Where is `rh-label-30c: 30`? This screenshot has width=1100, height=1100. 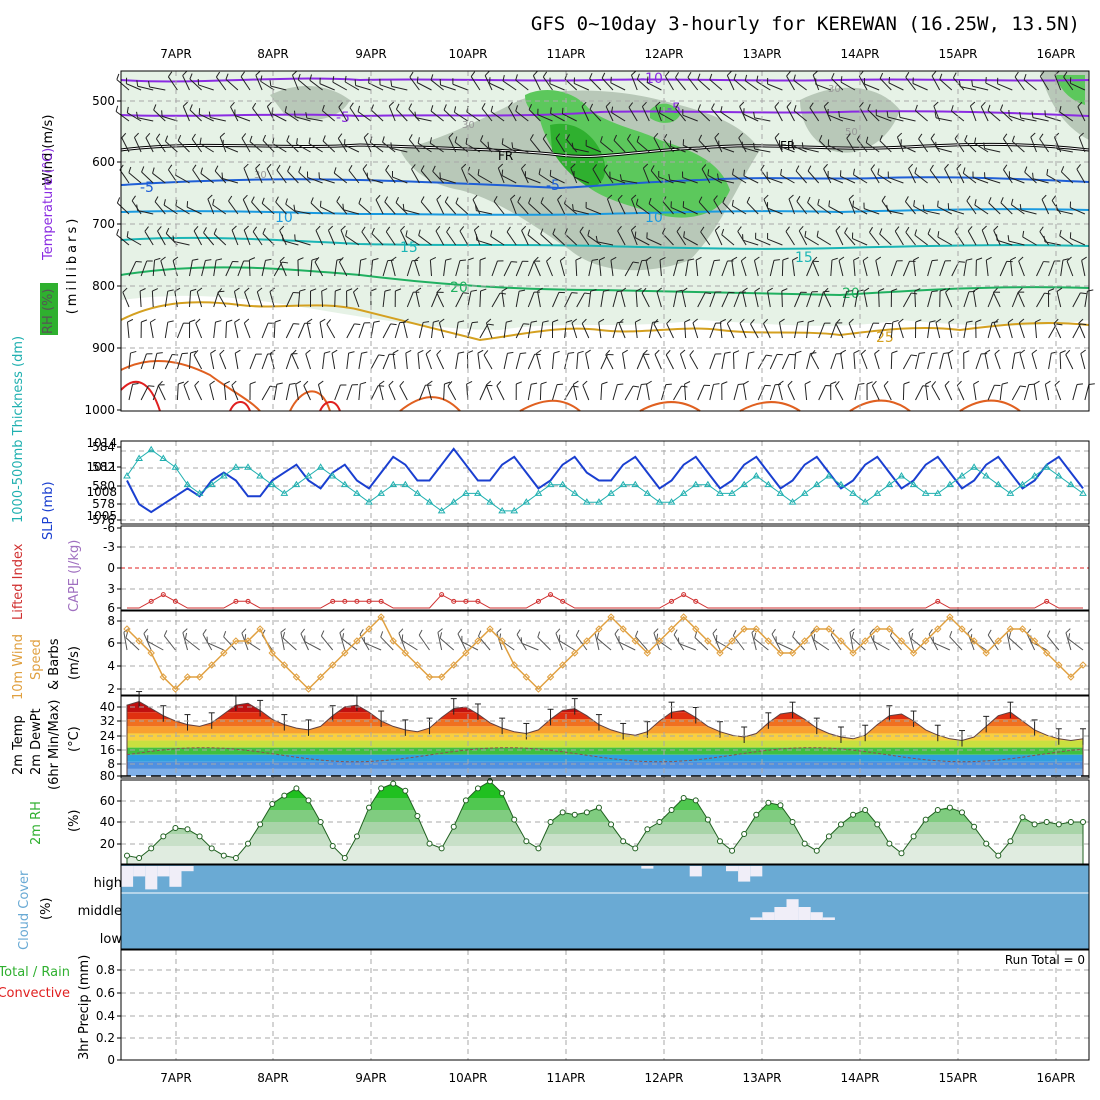 rh-label-30c: 30 is located at coordinates (834, 89).